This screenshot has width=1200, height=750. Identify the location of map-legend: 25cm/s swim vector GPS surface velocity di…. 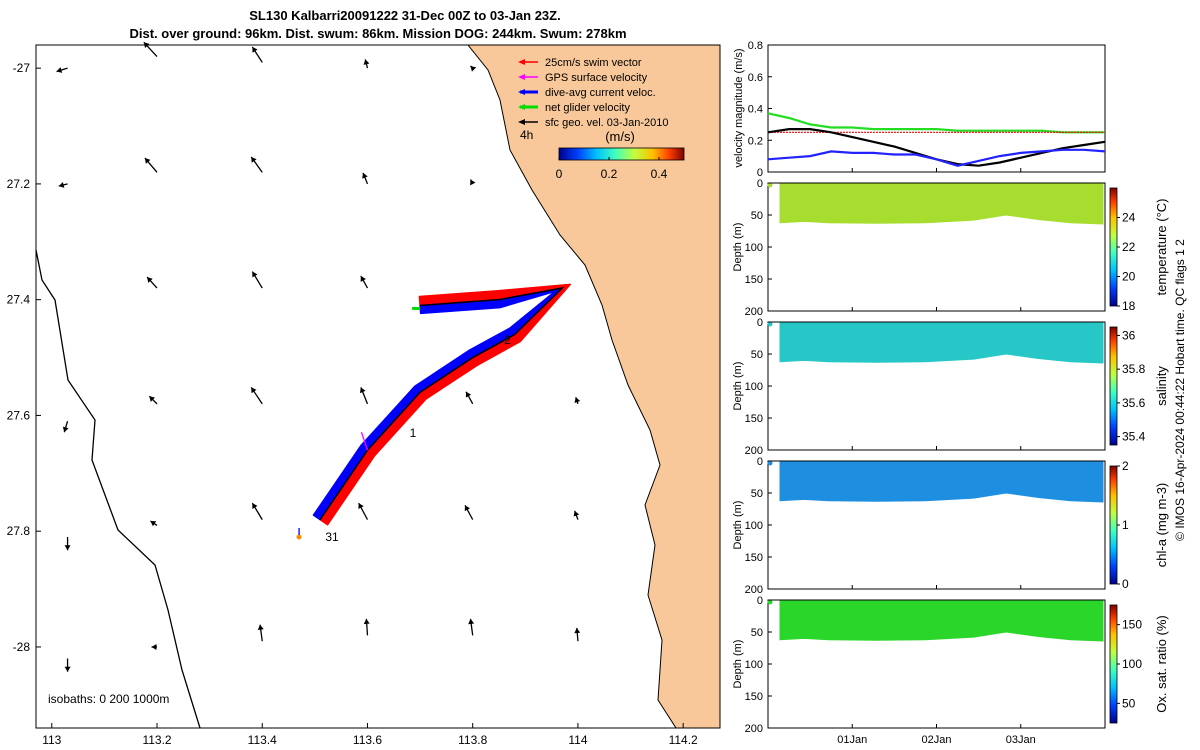
(593, 93).